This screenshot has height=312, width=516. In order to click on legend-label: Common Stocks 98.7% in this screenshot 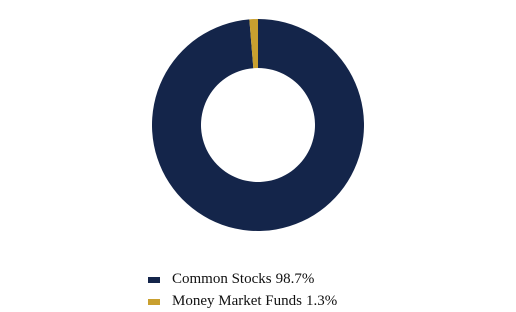, I will do `click(243, 279)`.